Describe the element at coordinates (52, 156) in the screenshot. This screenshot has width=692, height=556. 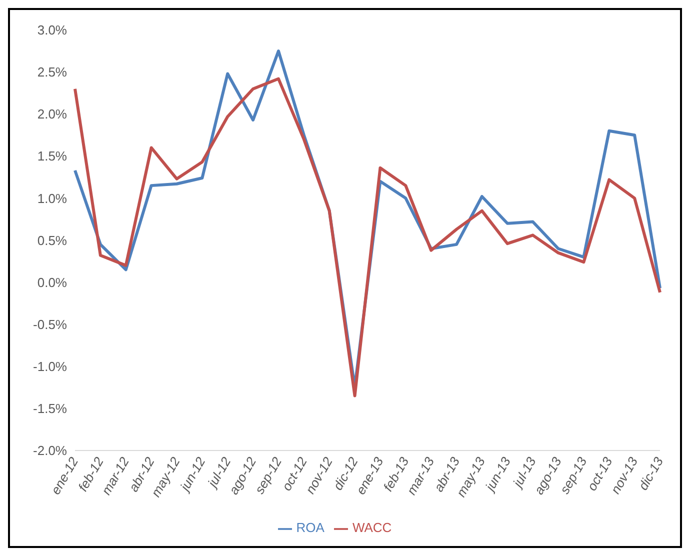
I see `y-tick-label: 1.5%` at that location.